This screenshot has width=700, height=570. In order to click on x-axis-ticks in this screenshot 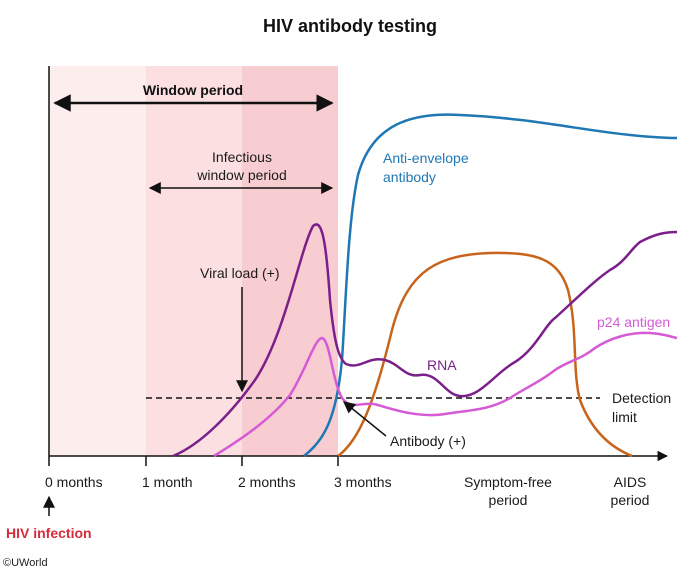, I will do `click(193, 461)`.